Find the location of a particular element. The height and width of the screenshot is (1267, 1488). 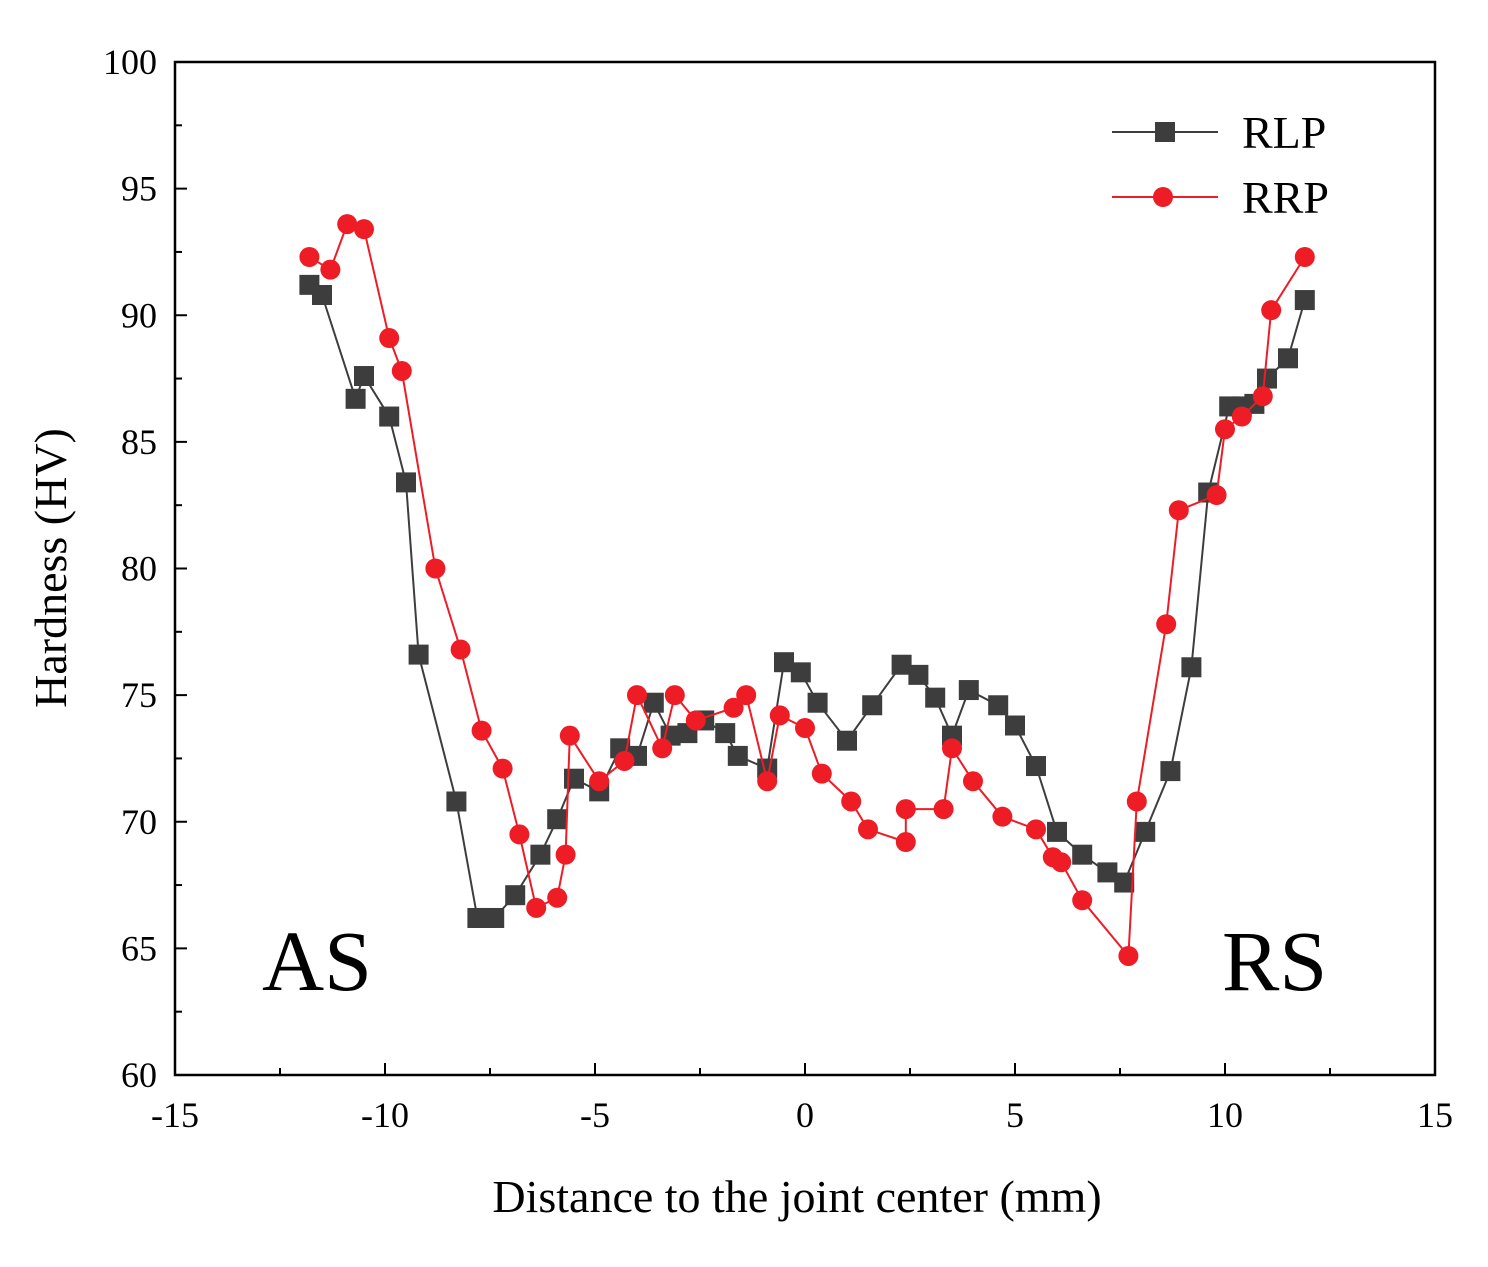

legend-rrp-marker is located at coordinates (1163, 197).